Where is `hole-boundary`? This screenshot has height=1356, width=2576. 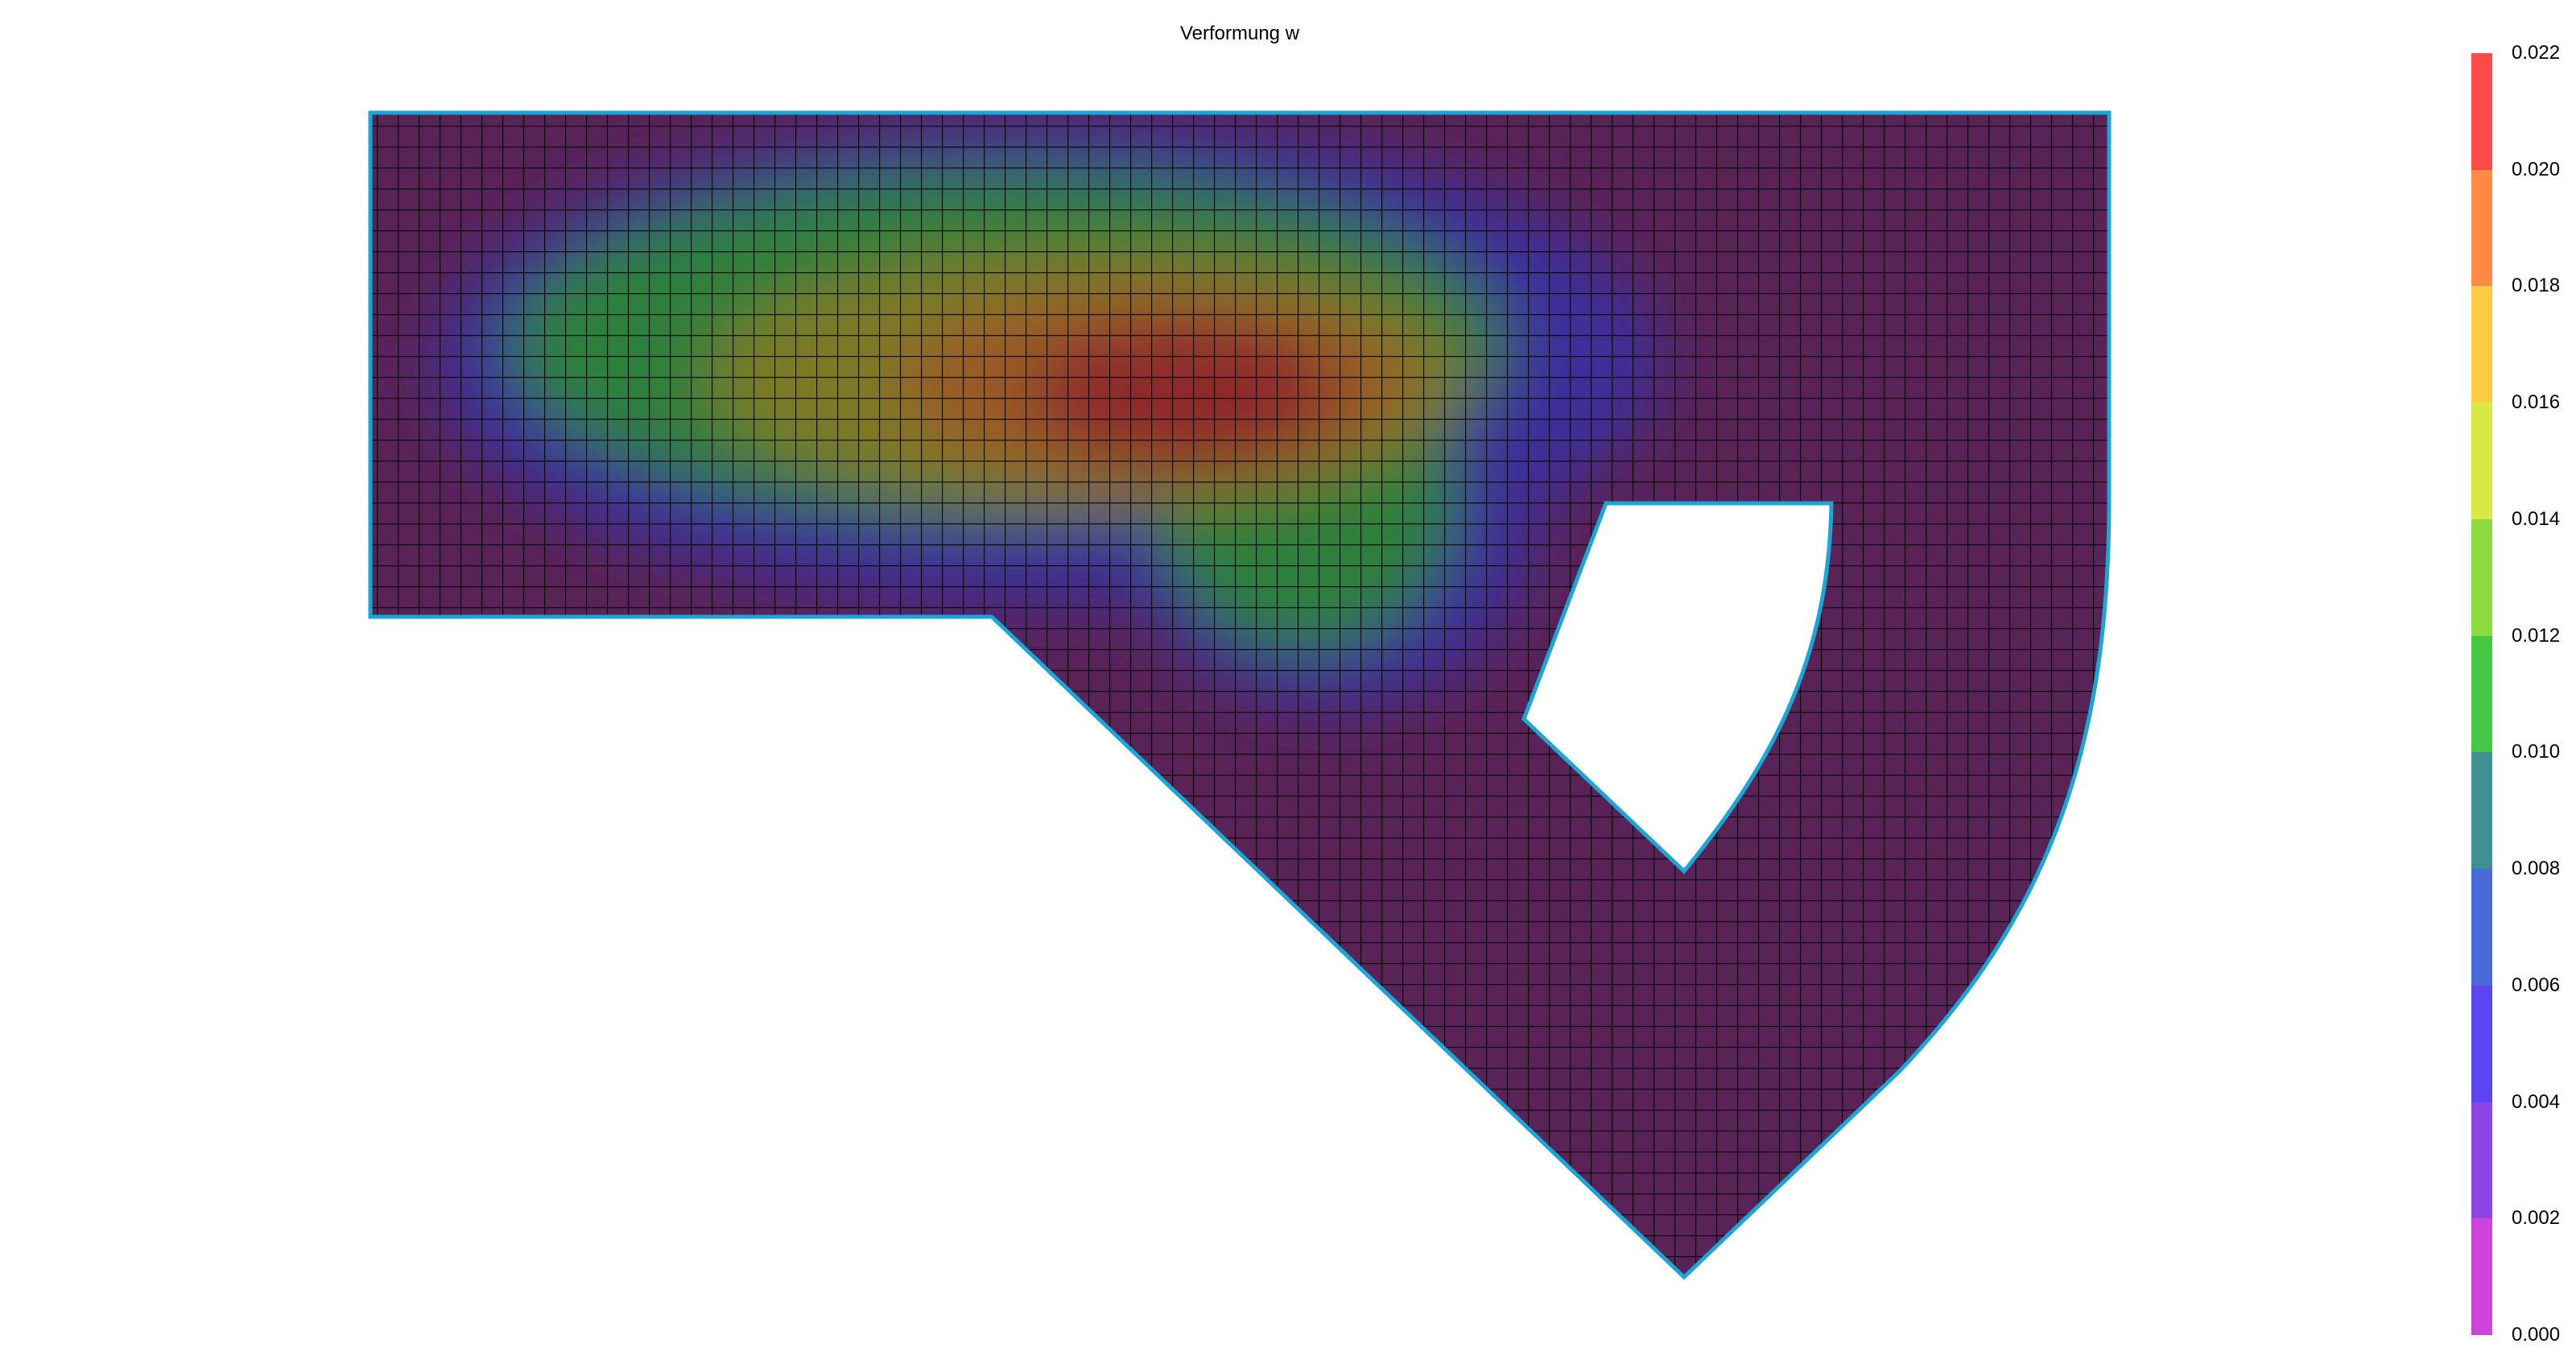
hole-boundary is located at coordinates (1677, 687).